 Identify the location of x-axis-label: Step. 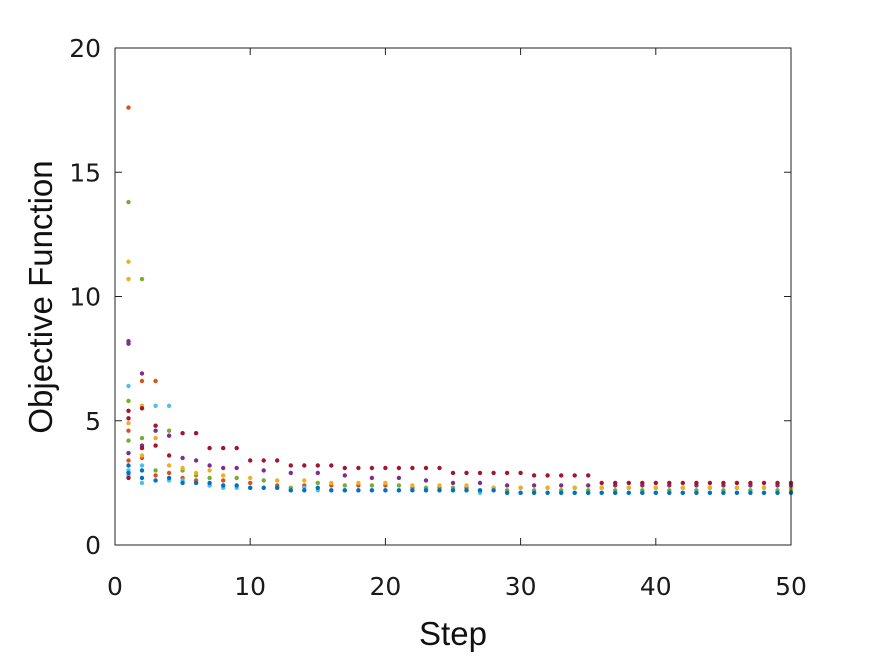
(453, 633).